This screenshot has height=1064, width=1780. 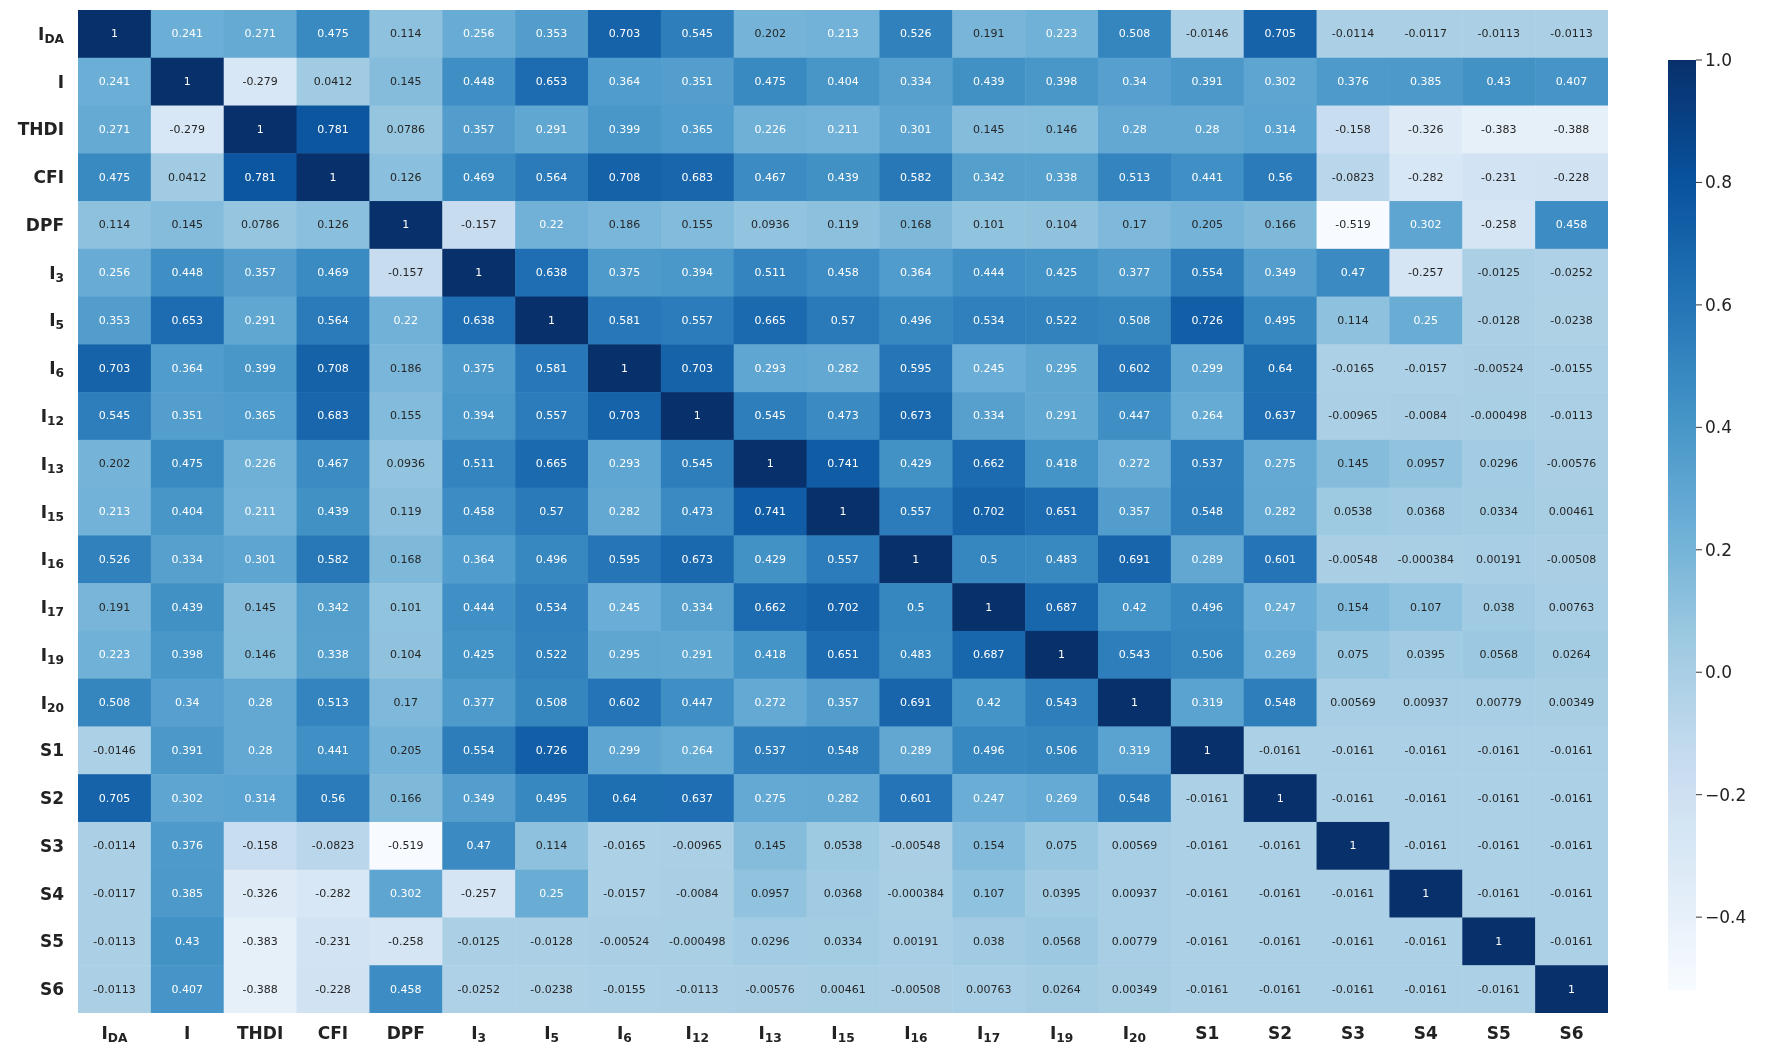 What do you see at coordinates (1134, 177) in the screenshot?
I see `data-label: 0.513` at bounding box center [1134, 177].